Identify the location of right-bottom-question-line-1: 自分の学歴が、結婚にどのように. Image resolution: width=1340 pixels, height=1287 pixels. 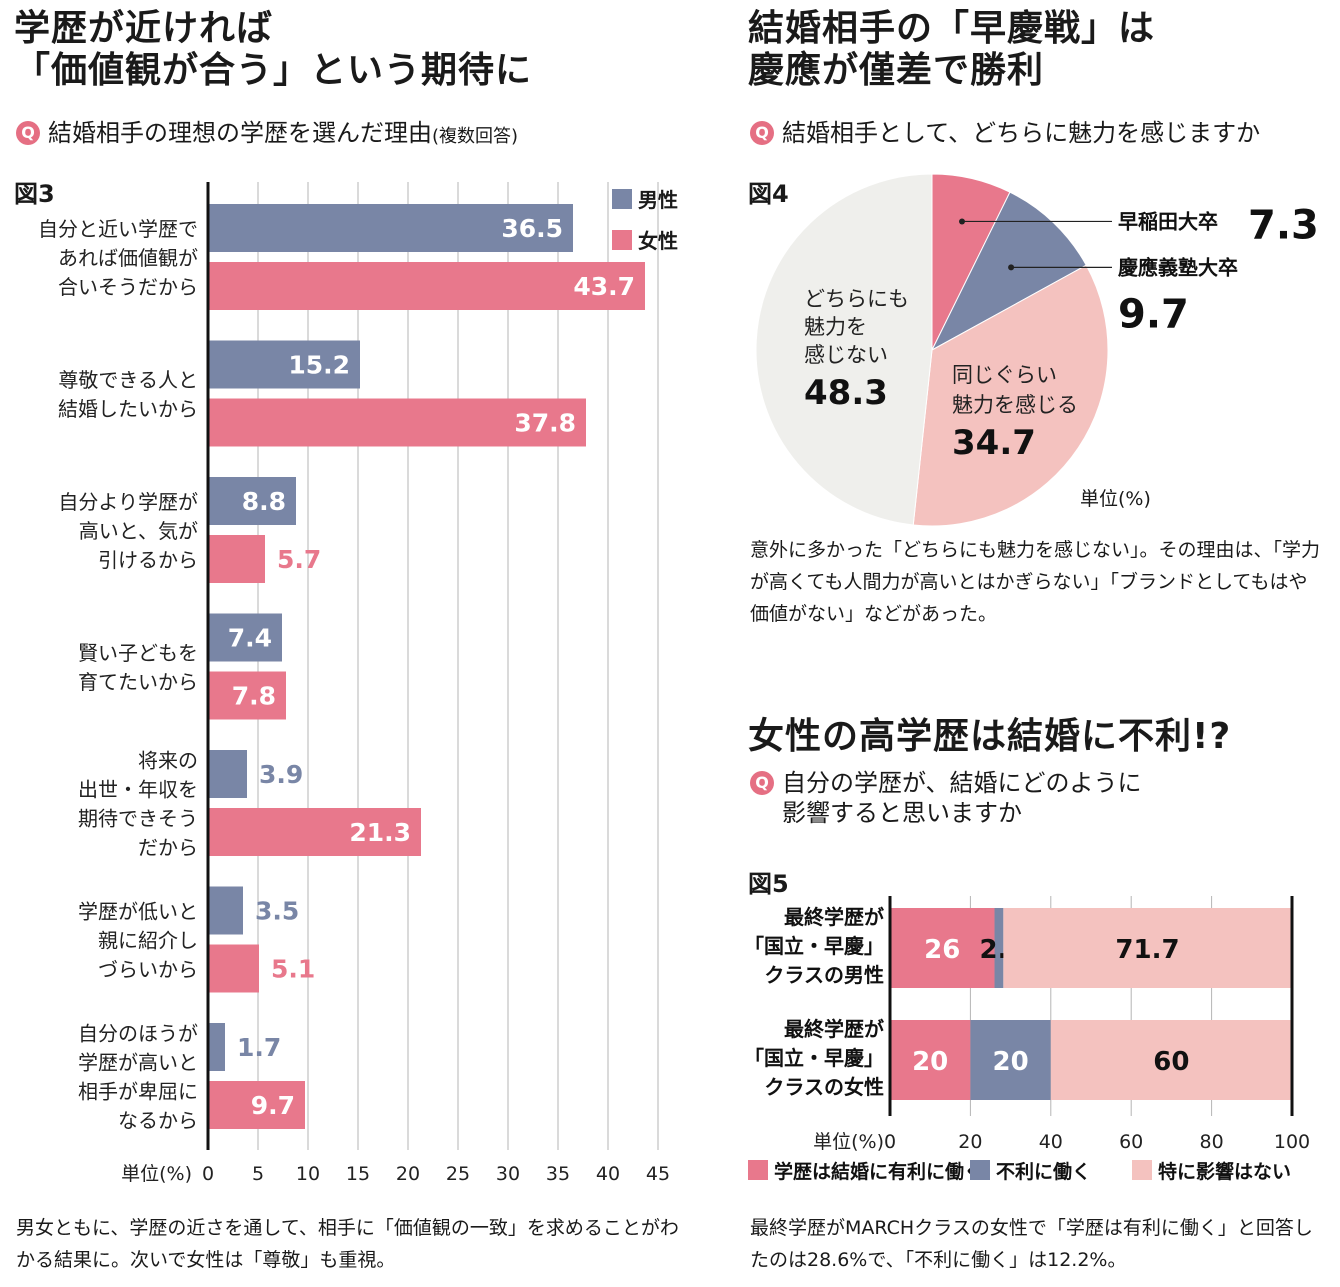
(962, 783).